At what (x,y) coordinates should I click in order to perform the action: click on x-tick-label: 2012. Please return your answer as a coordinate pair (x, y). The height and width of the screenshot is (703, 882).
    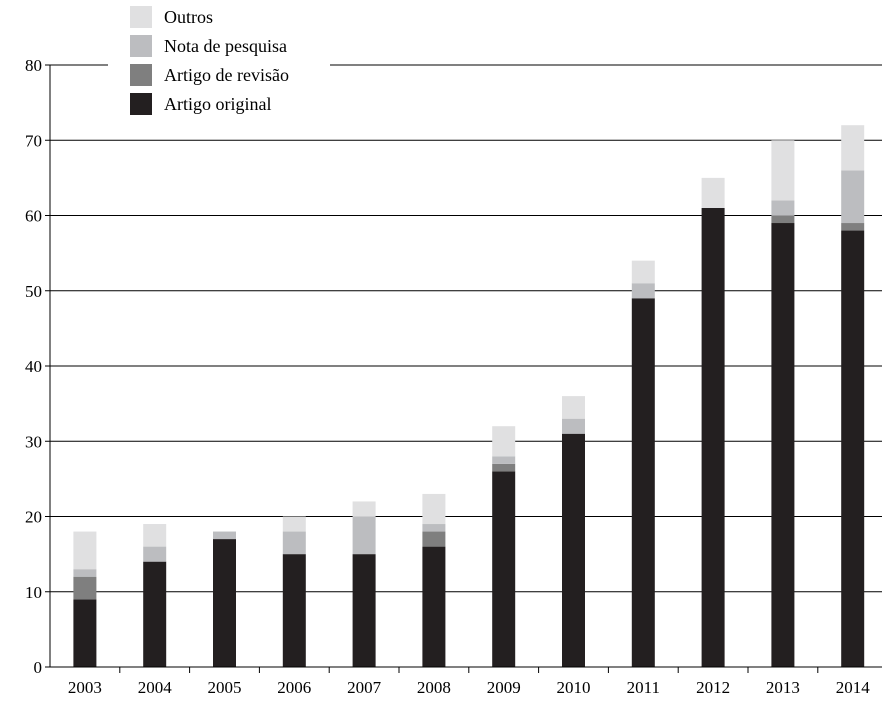
    Looking at the image, I should click on (713, 687).